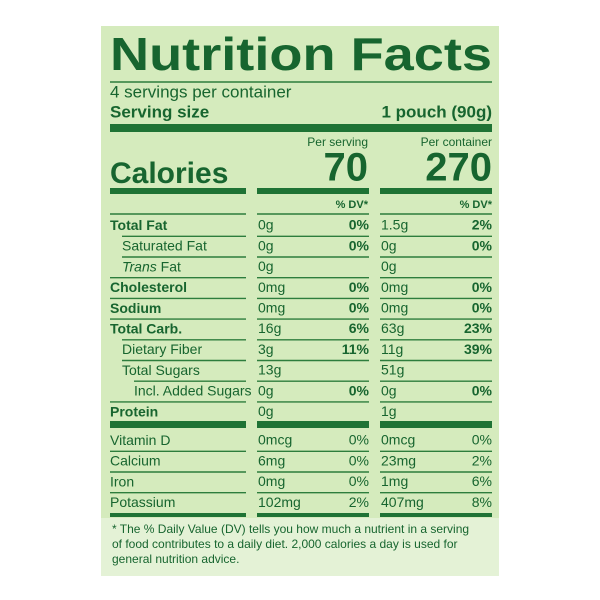 The width and height of the screenshot is (600, 600). Describe the element at coordinates (392, 328) in the screenshot. I see `amount: 63g` at that location.